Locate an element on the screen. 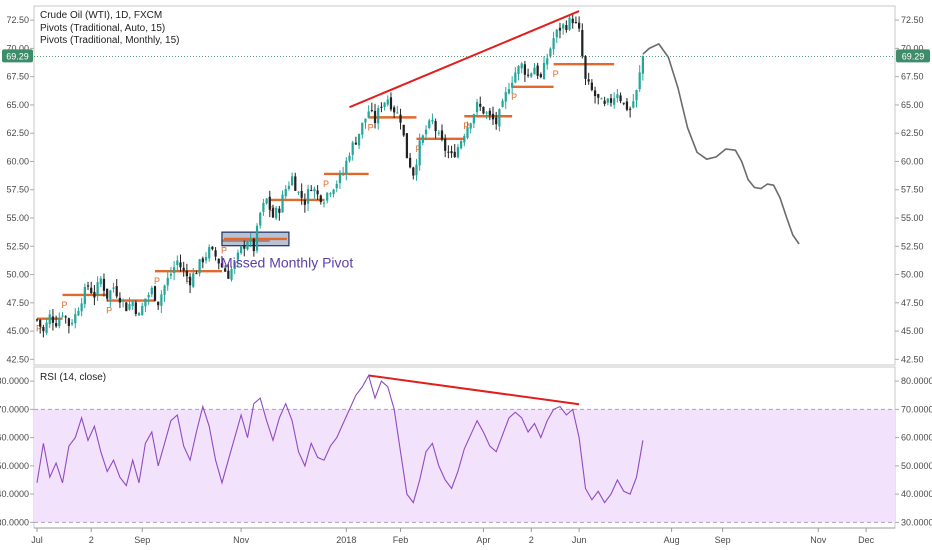 The image size is (932, 550). price-tick-label-right: 50.00 is located at coordinates (912, 275).